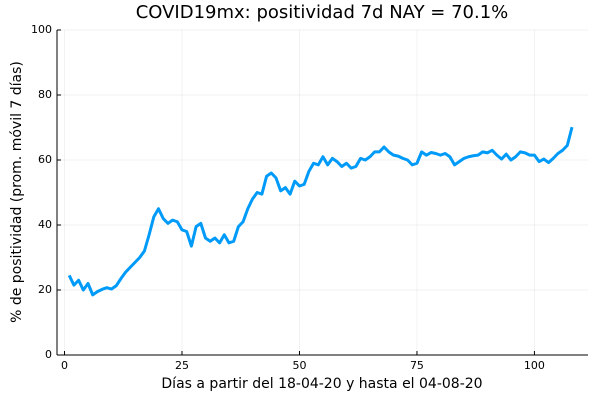 The image size is (600, 400). What do you see at coordinates (17, 192) in the screenshot?
I see `y-axis-label: % de positividad (prom. móvil 7 días)` at bounding box center [17, 192].